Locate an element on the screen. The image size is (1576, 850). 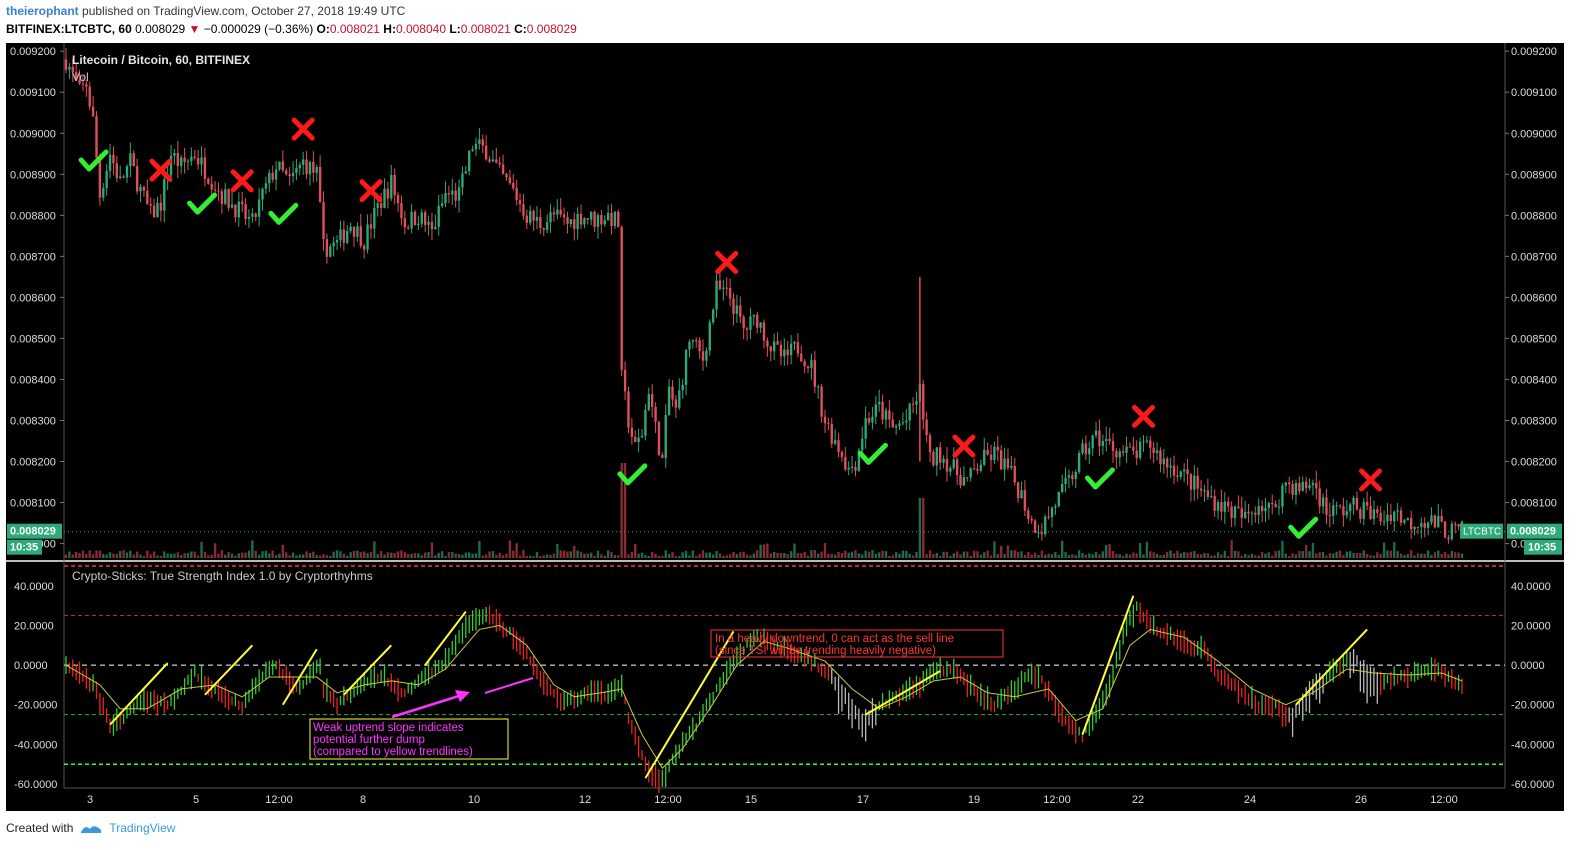
last-price-right: 0.008029 is located at coordinates (1533, 532).